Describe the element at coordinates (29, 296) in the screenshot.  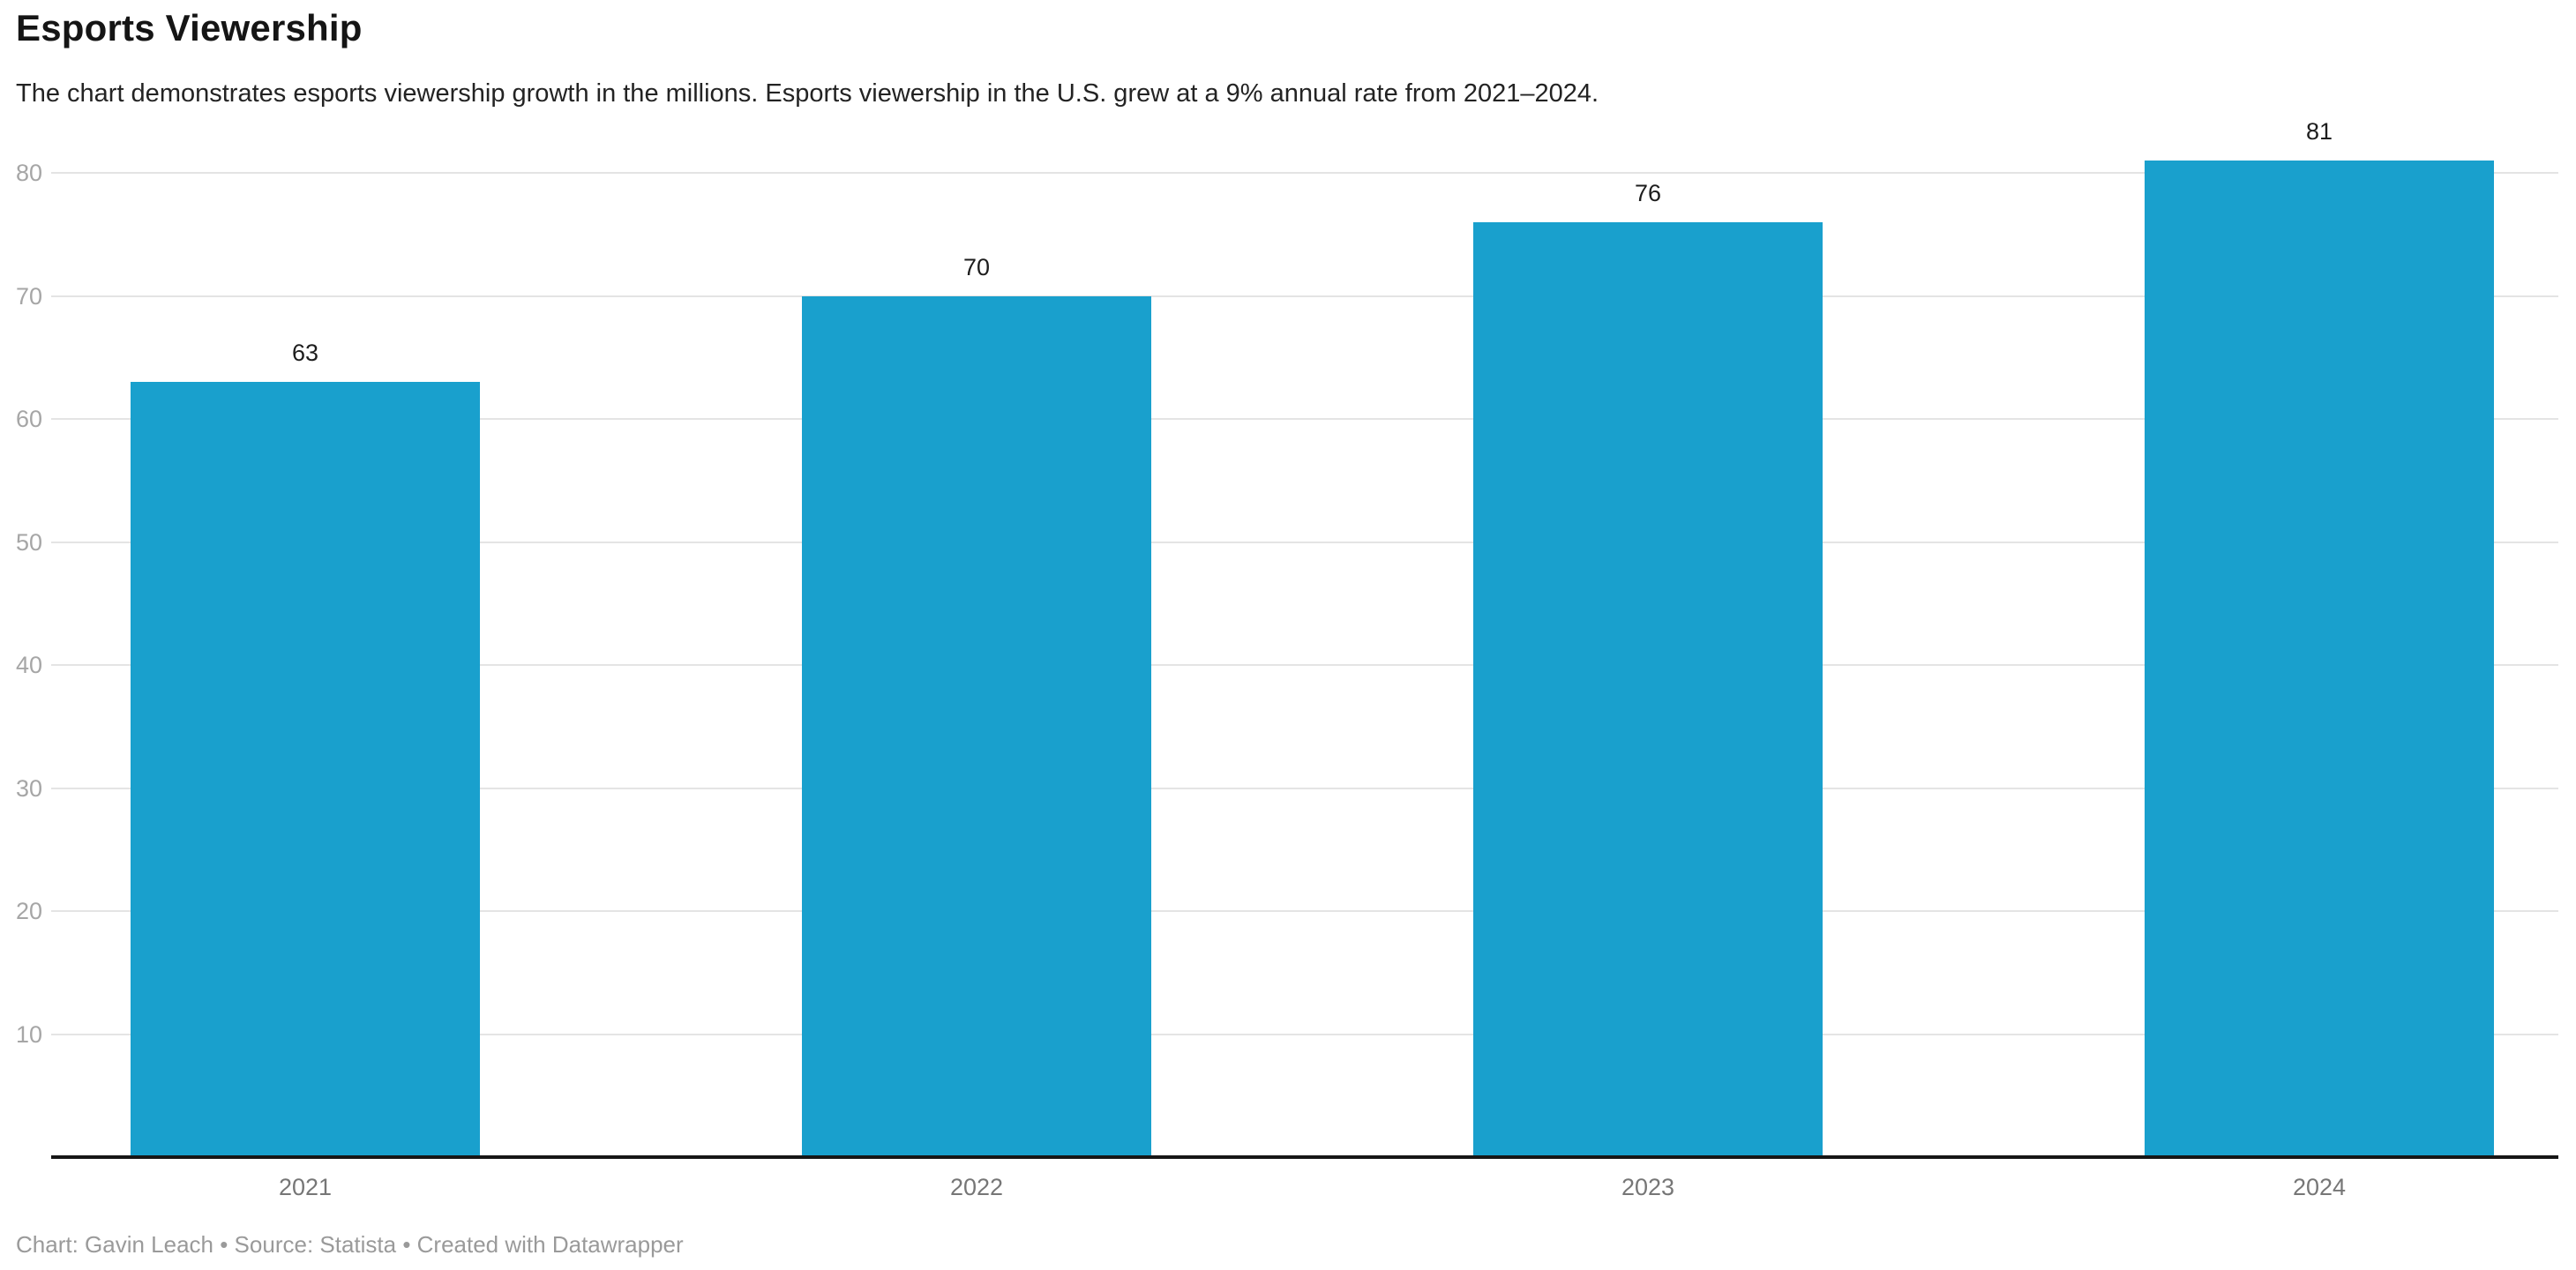
I see `y-tick-label: 70` at that location.